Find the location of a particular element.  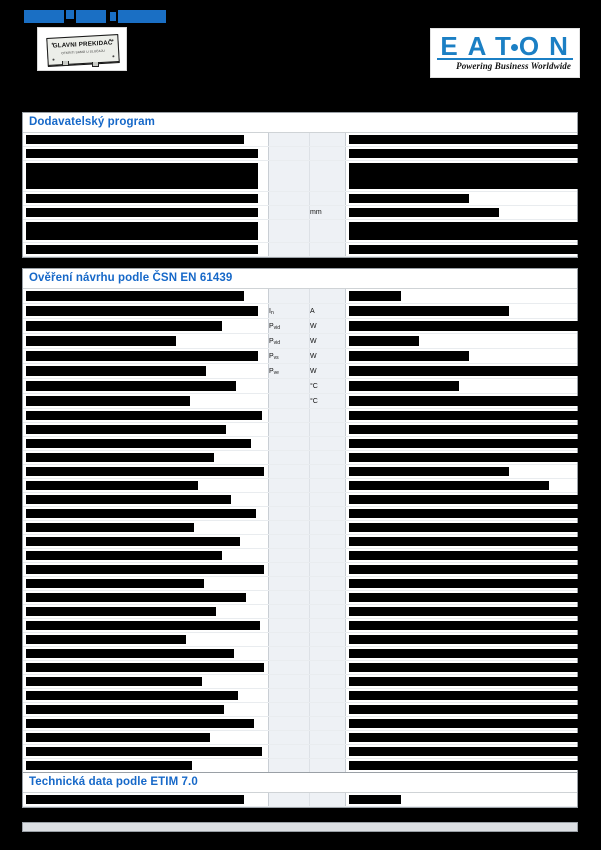

row-symbol-cell: Pvid is located at coordinates (289, 341).